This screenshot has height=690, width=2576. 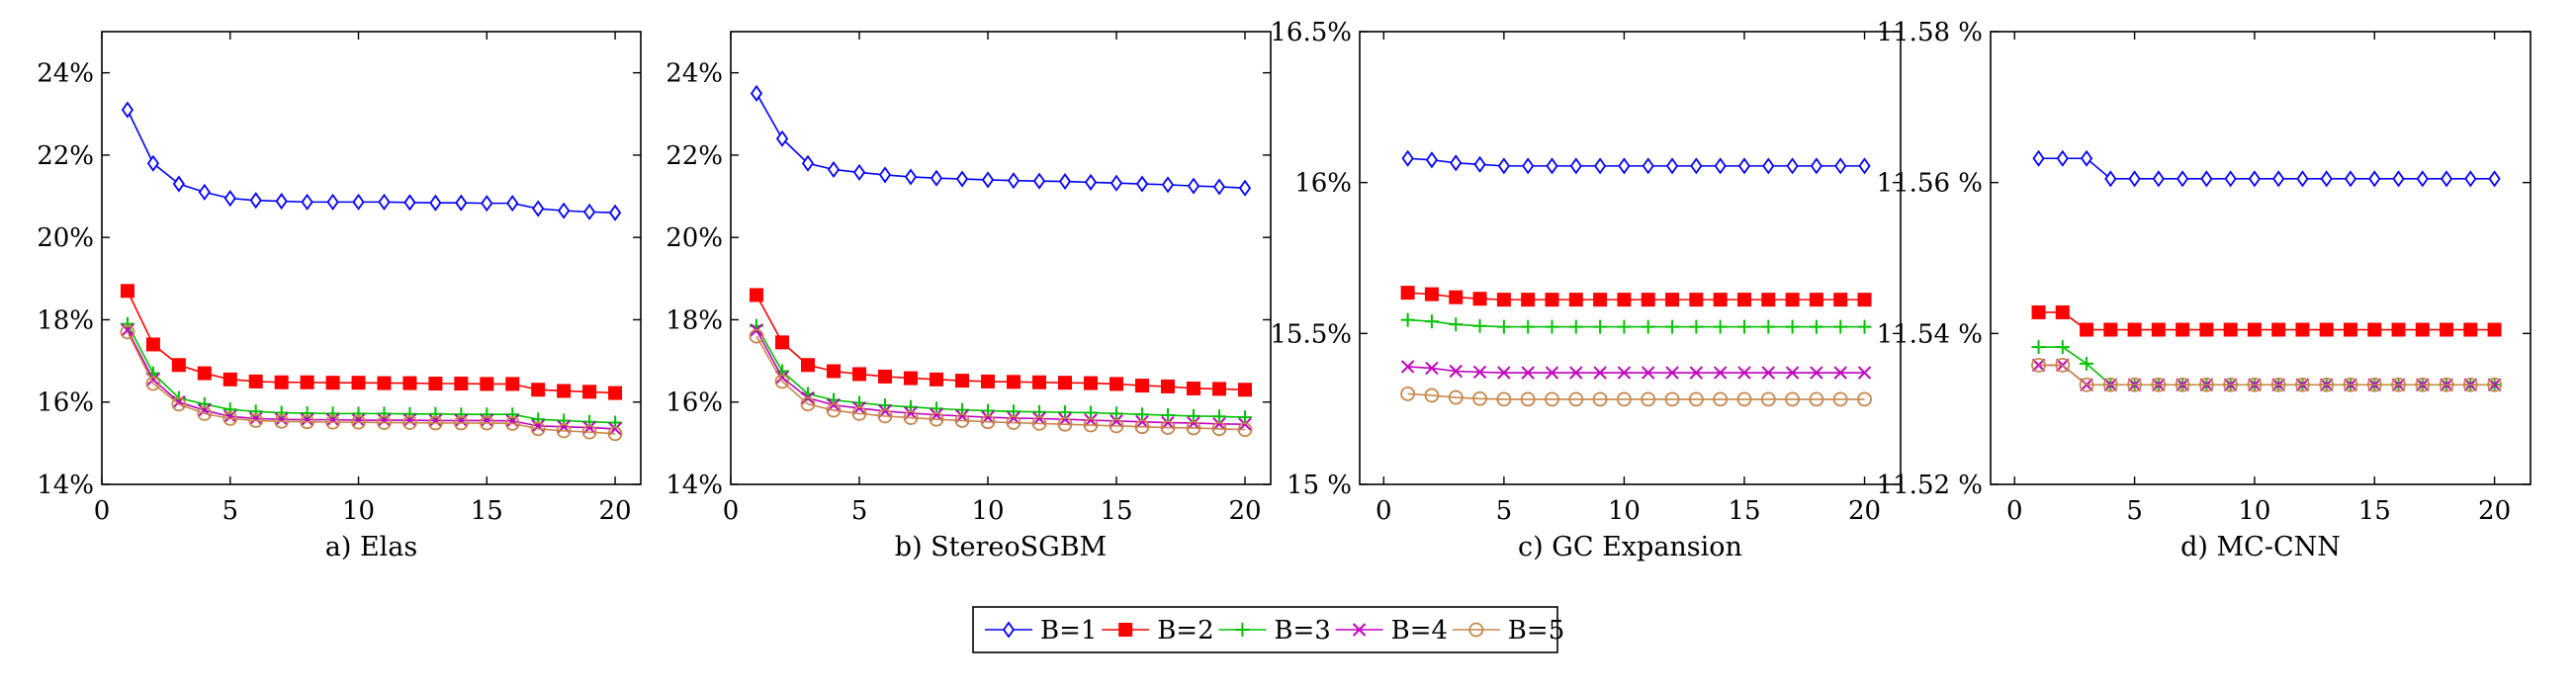 I want to click on series-line, so click(x=1000, y=383).